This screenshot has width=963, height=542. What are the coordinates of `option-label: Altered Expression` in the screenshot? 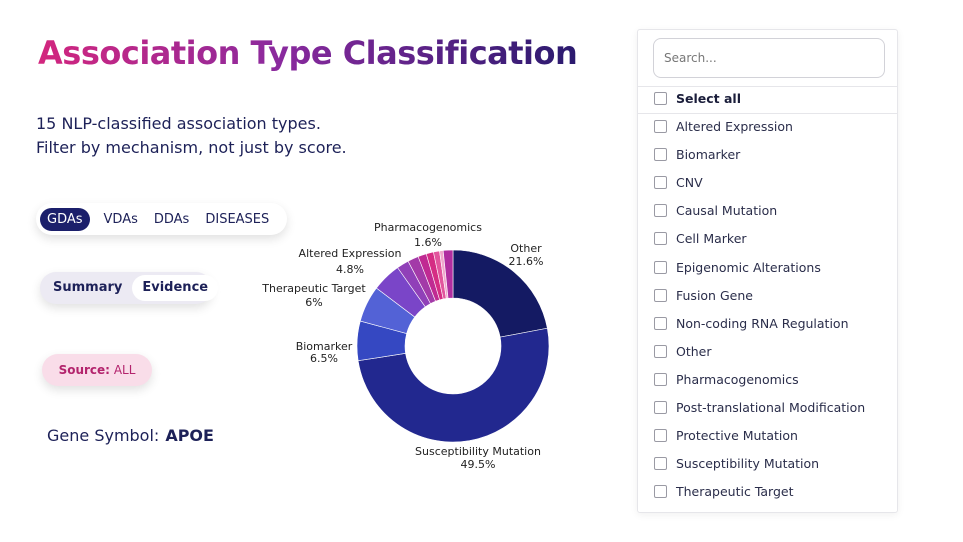 It's located at (734, 126).